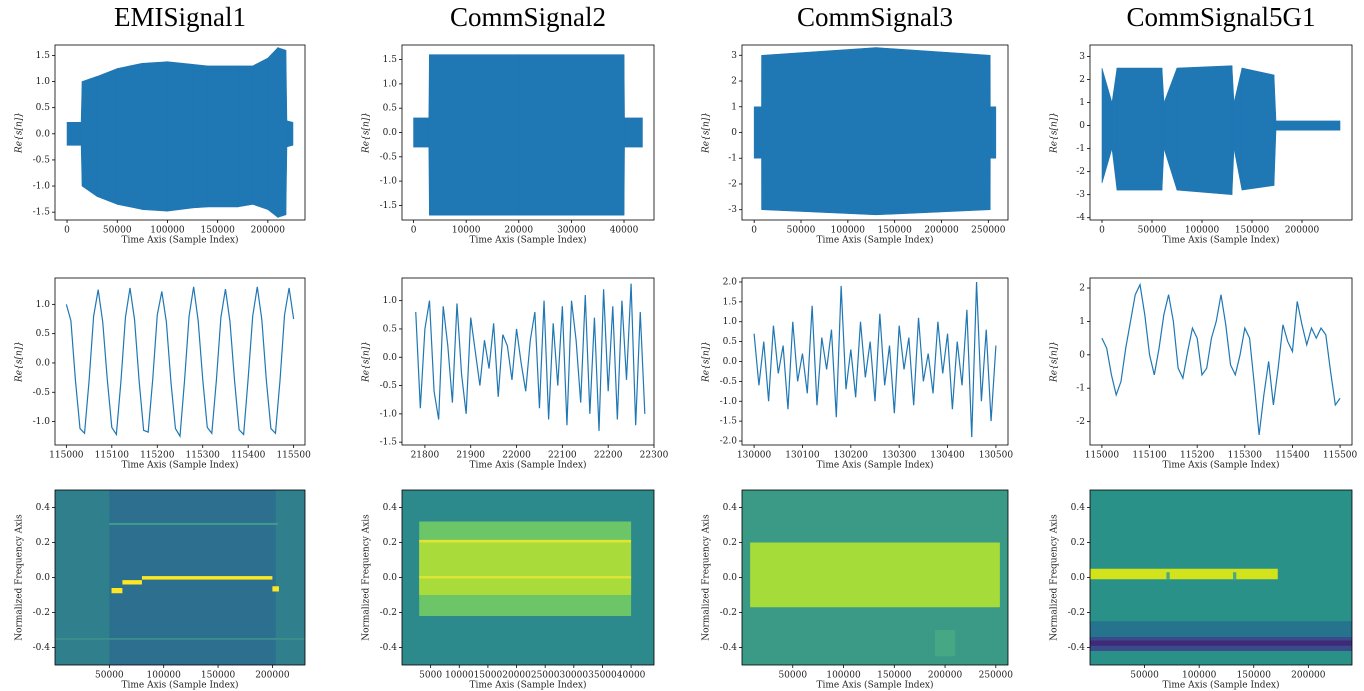 Image resolution: width=1364 pixels, height=691 pixels. Describe the element at coordinates (518, 231) in the screenshot. I see `x-tick-label: 20000` at that location.